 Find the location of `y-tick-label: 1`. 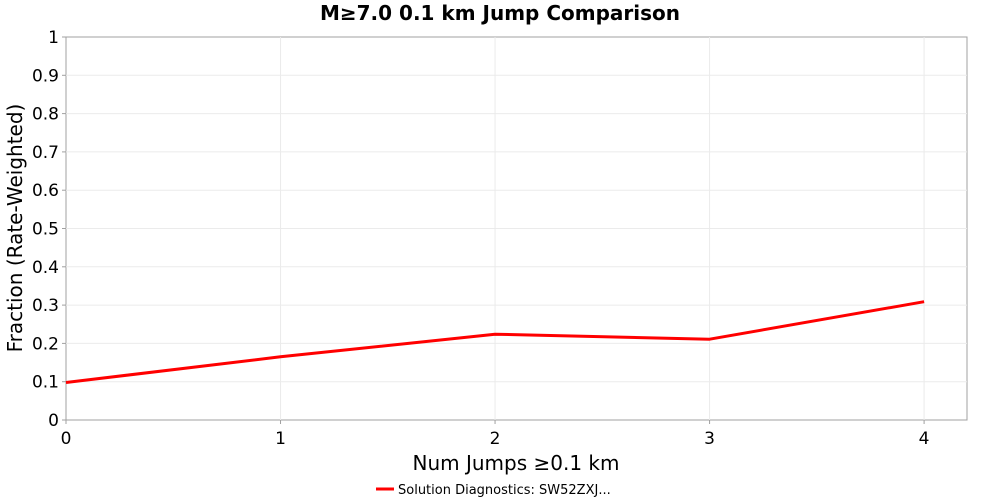

y-tick-label: 1 is located at coordinates (53, 38).